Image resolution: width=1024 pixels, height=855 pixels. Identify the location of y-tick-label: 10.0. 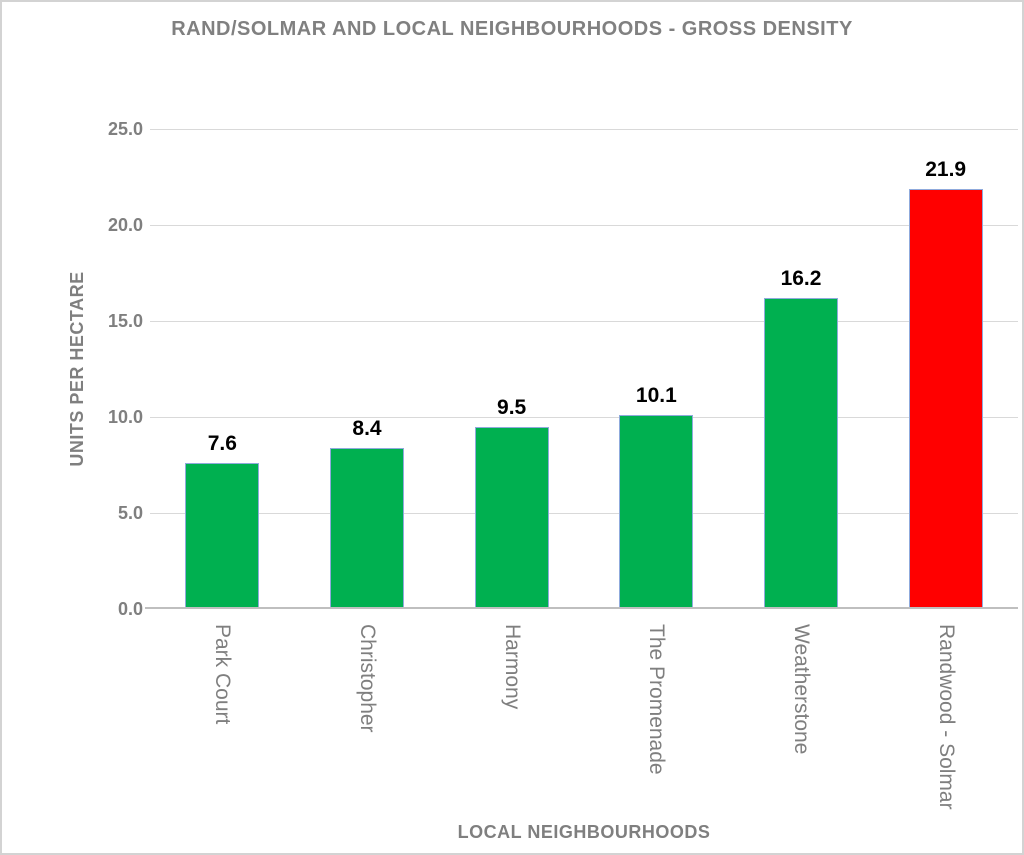
(125, 417).